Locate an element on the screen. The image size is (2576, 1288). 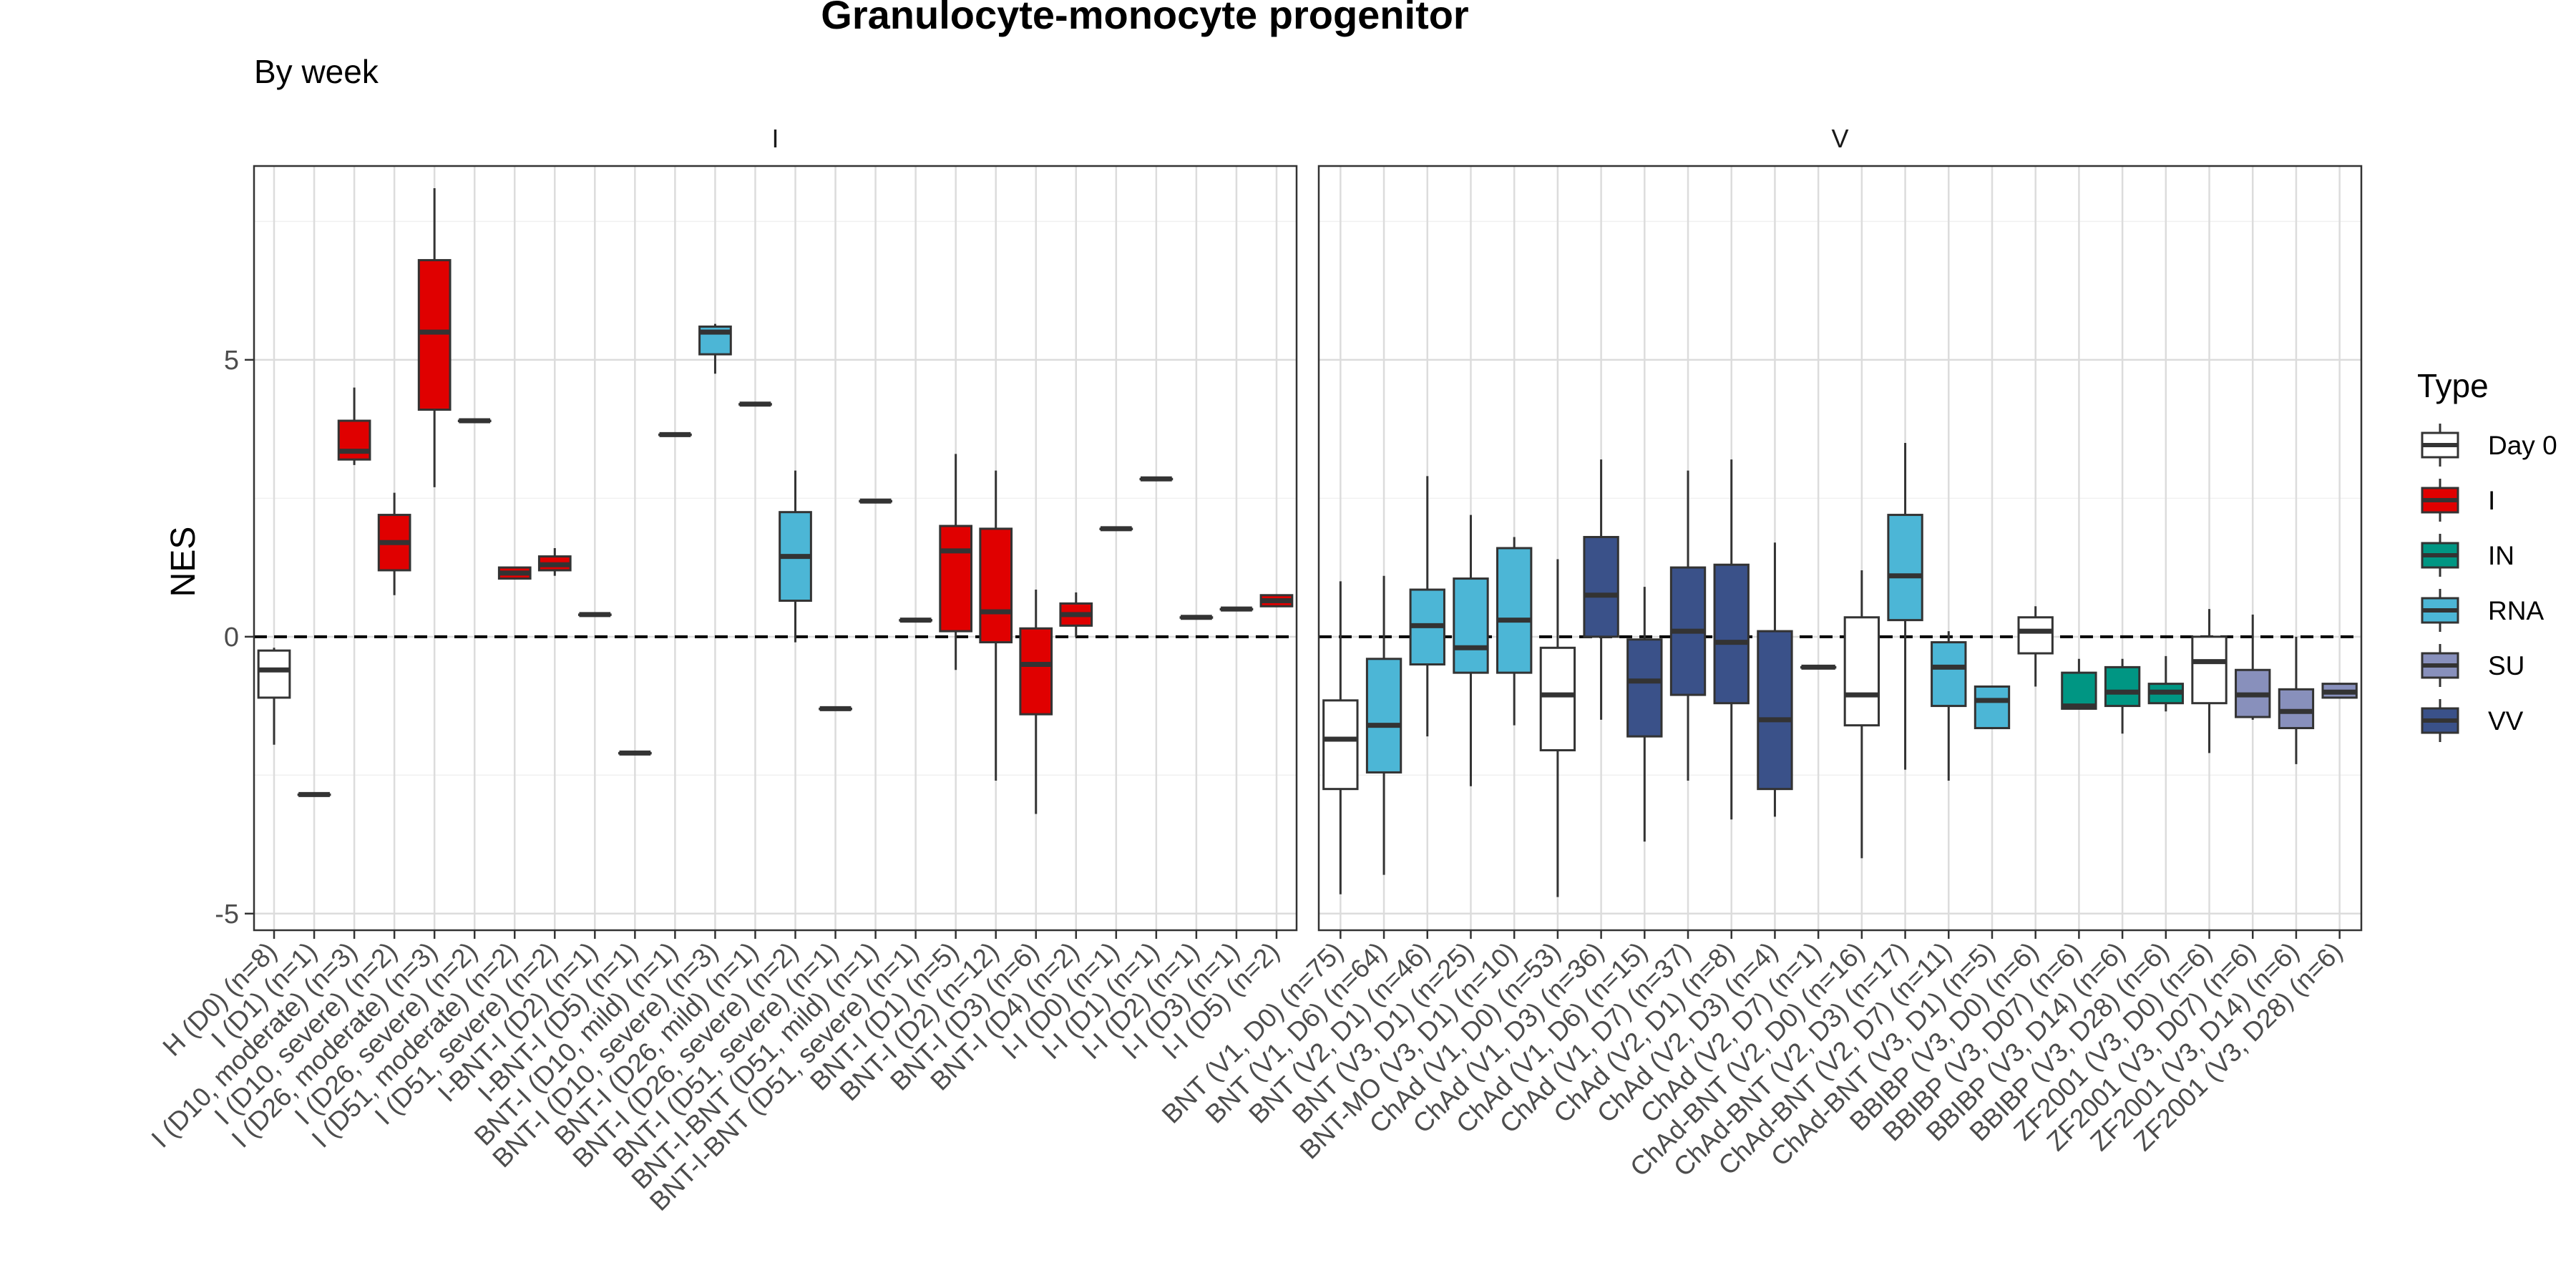
y-tick-label: -5 is located at coordinates (227, 914).